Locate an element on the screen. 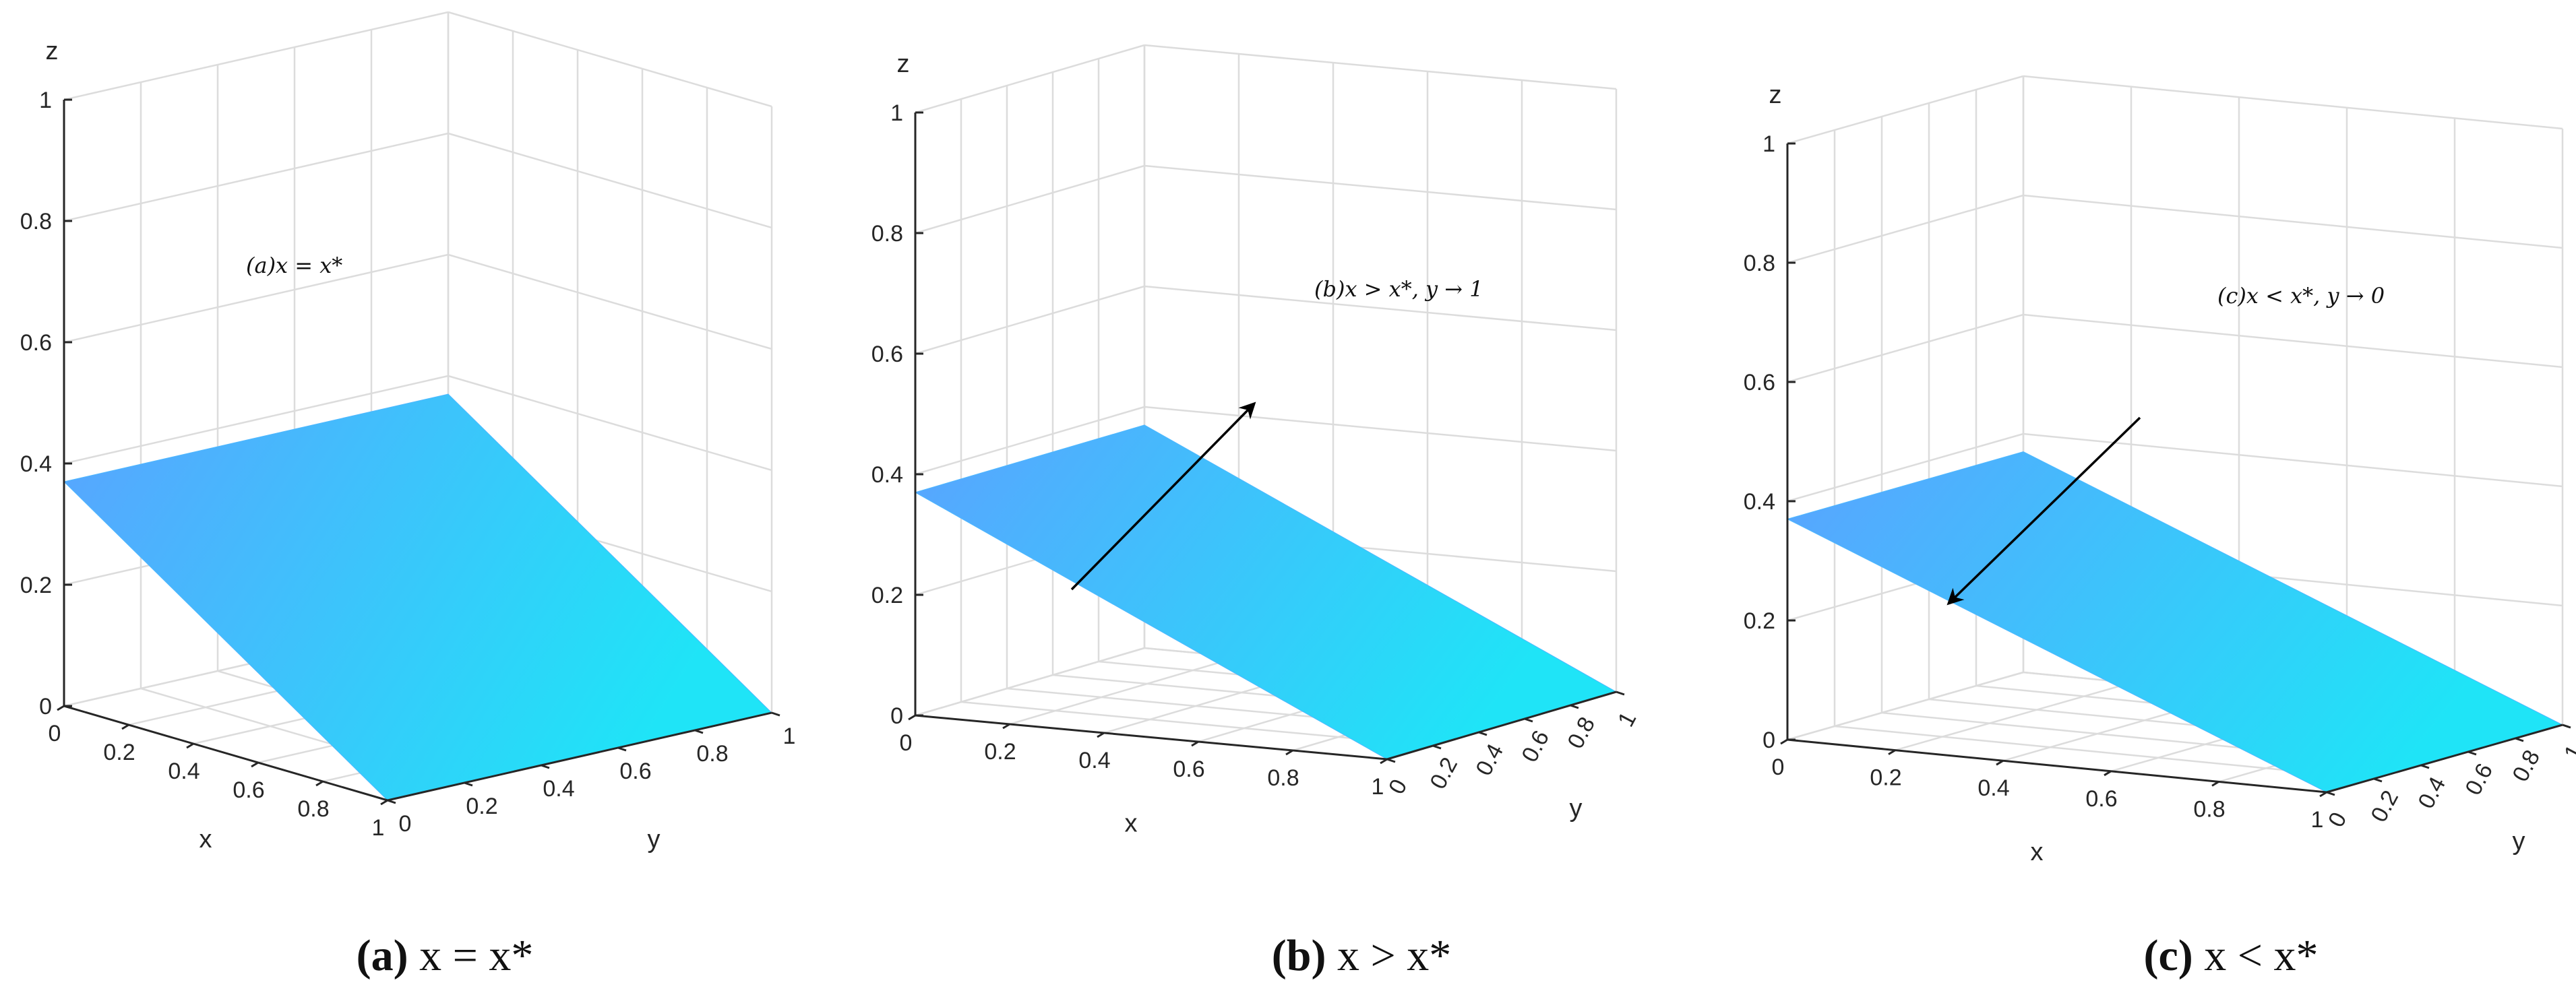 The image size is (2576, 995). y-tick-label-b-1: 0.2 is located at coordinates (1444, 773).